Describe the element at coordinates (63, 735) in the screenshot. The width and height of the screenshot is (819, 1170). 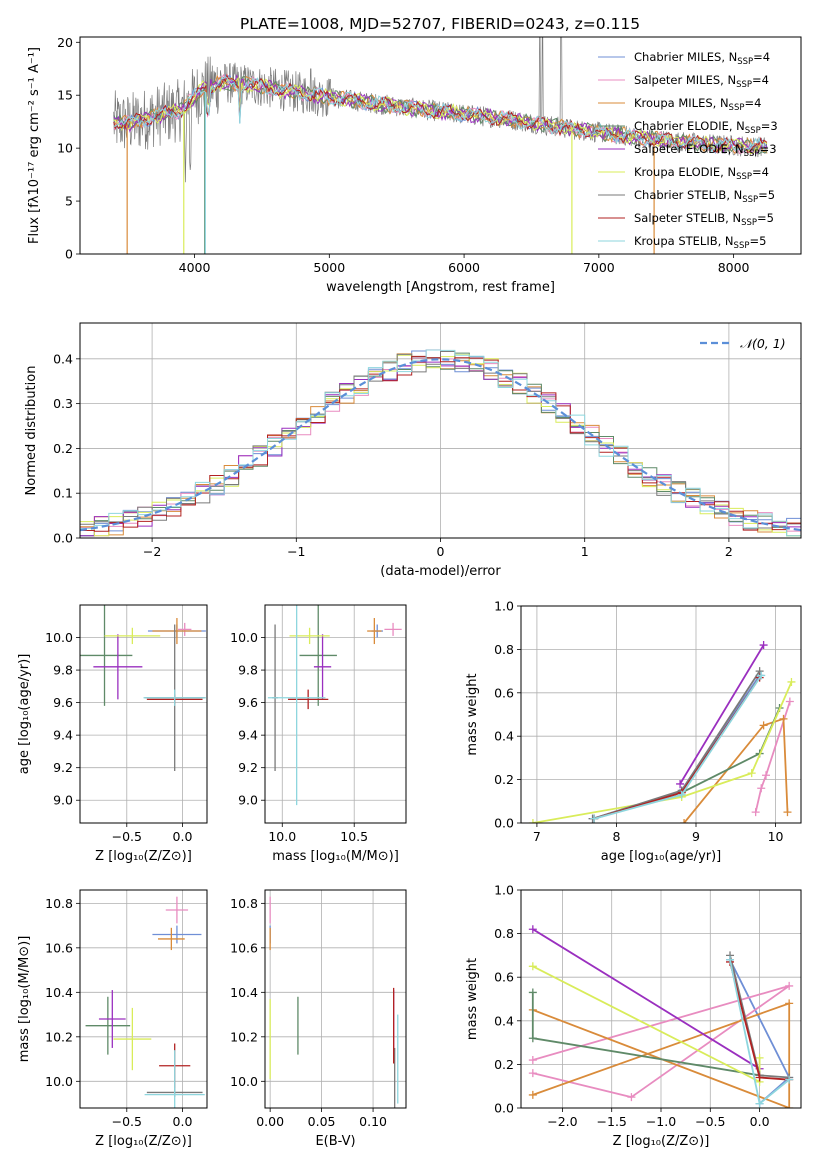
I see `y-tick-label: 9.4` at that location.